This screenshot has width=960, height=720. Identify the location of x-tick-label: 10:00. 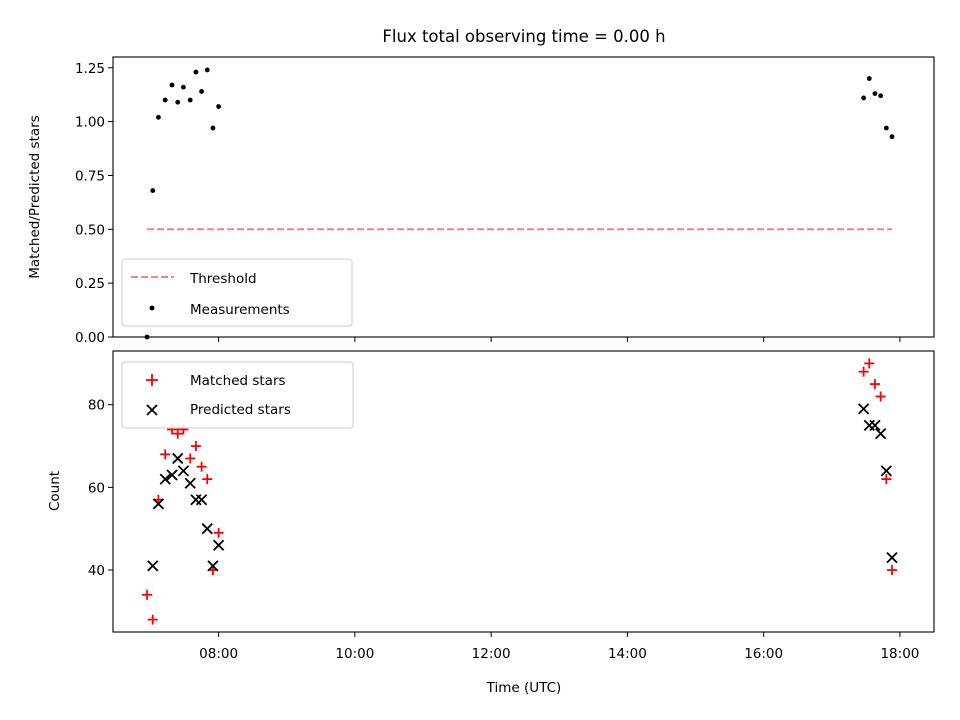
(354, 654).